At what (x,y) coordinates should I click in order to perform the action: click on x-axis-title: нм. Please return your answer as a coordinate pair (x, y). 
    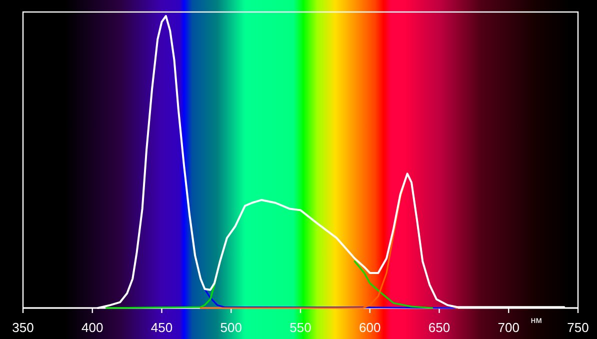
    Looking at the image, I should click on (536, 320).